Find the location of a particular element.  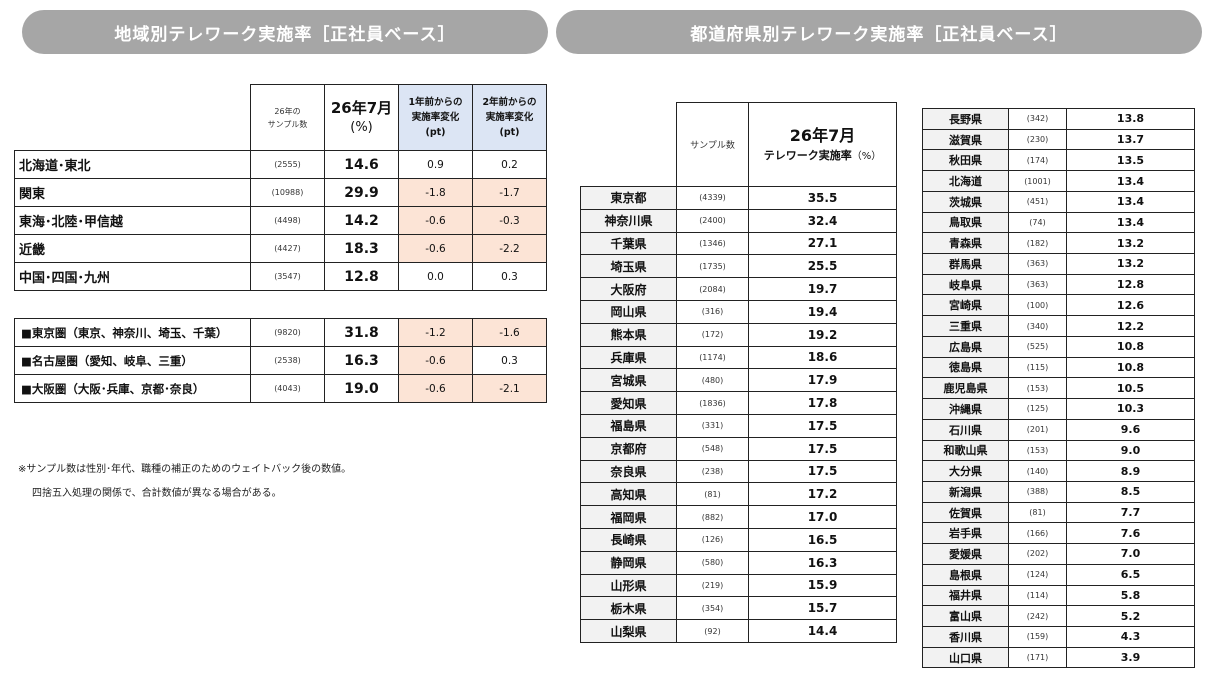

prefecture-rate: 13.2 is located at coordinates (1130, 264).